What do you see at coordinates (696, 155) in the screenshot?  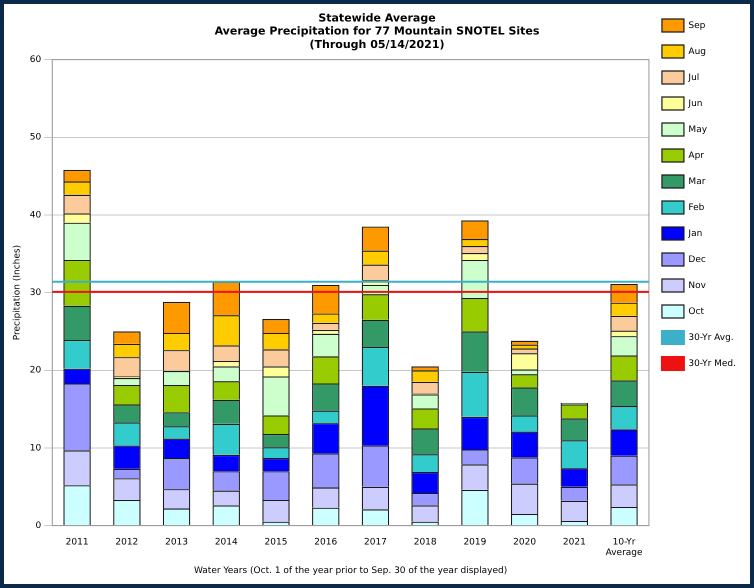 I see `legend-label: Apr` at bounding box center [696, 155].